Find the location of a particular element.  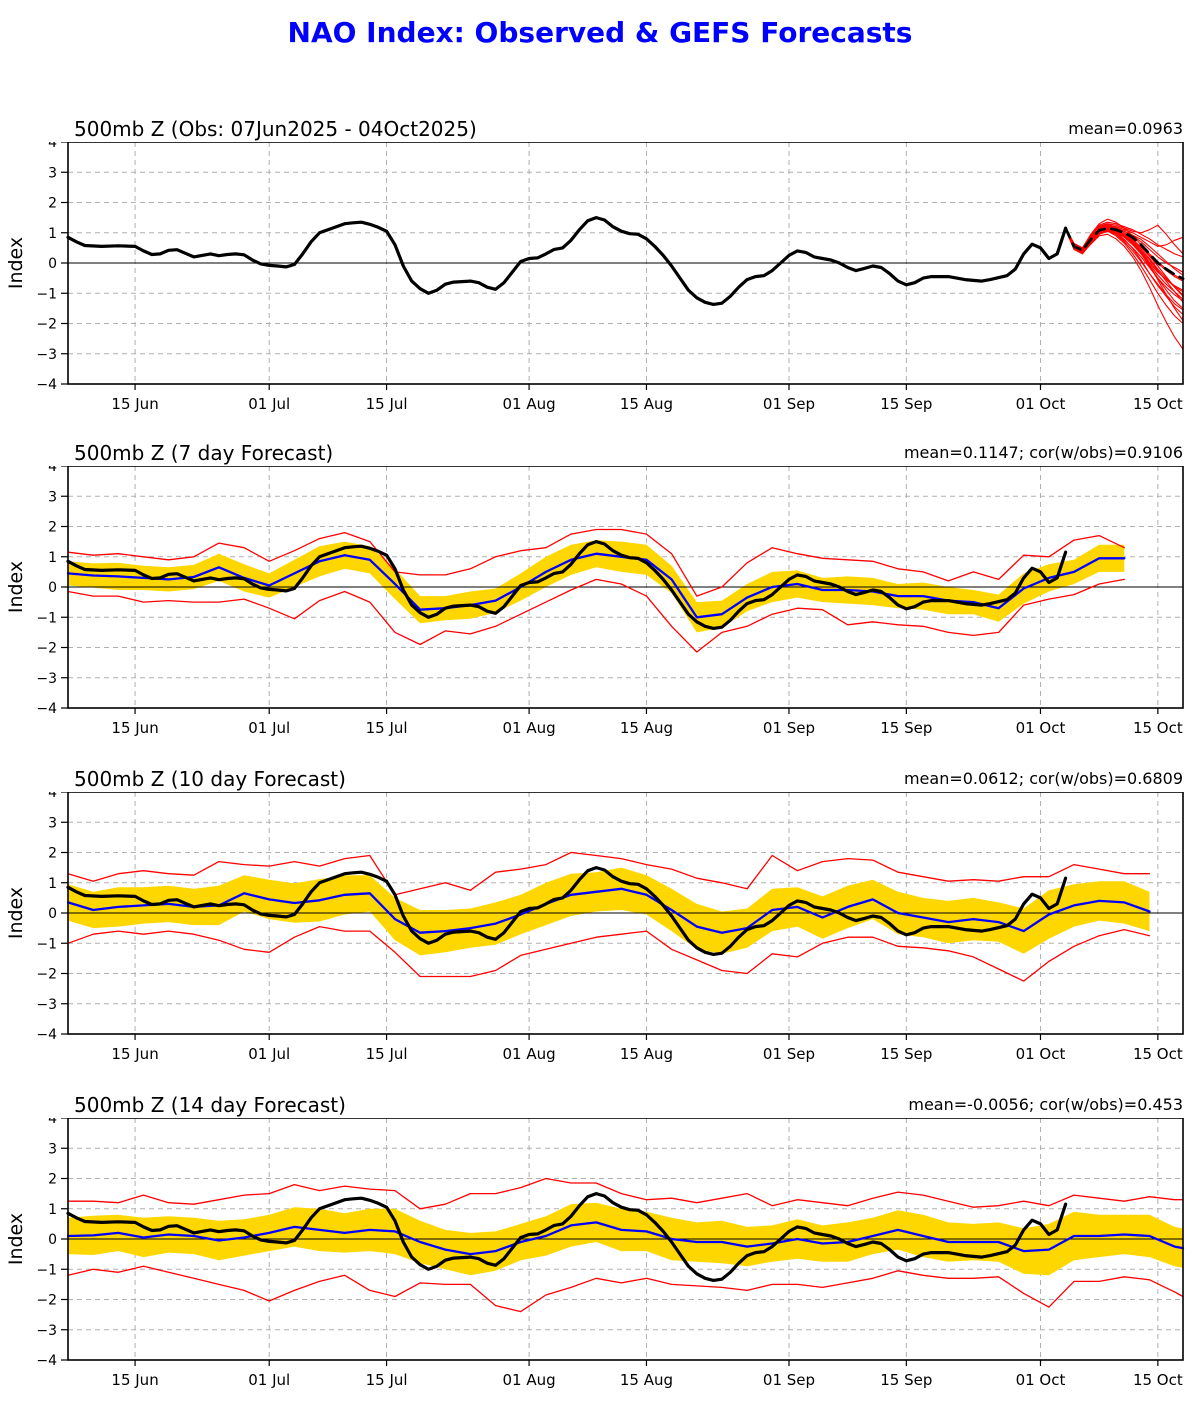

panel-title: 500mb Z (14 day Forecast) is located at coordinates (210, 1105).